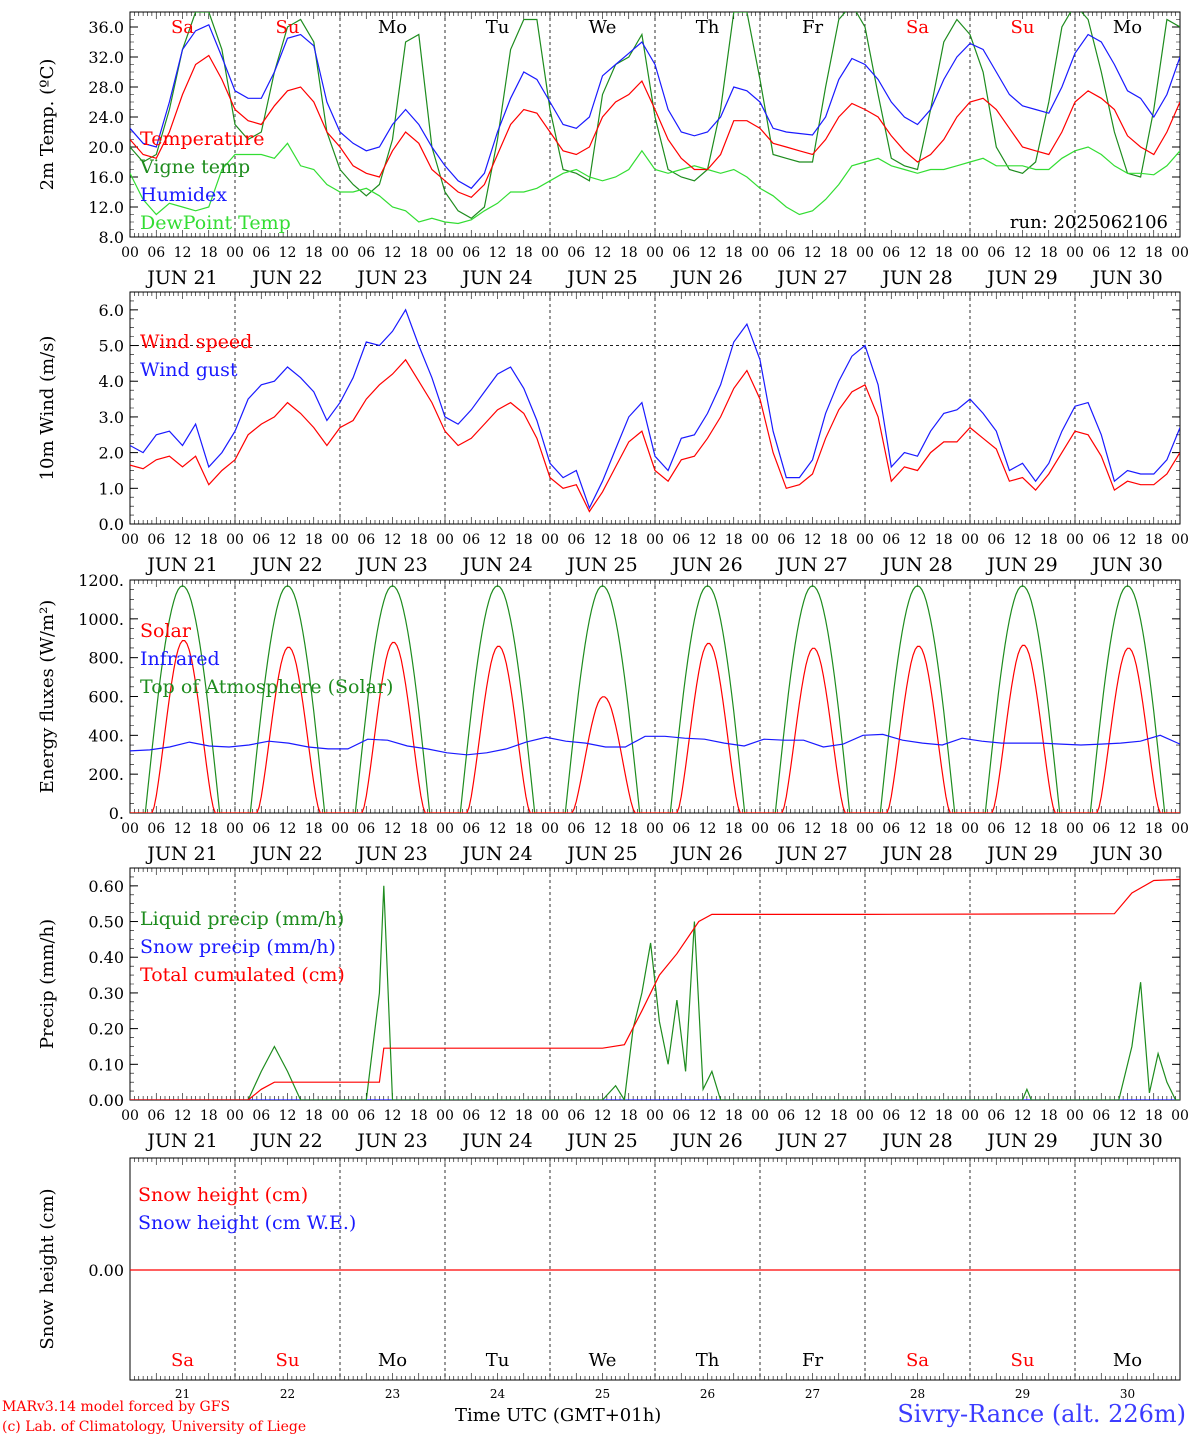 The width and height of the screenshot is (1194, 1440). Describe the element at coordinates (917, 1394) in the screenshot. I see `bottom-date-label: 28` at that location.